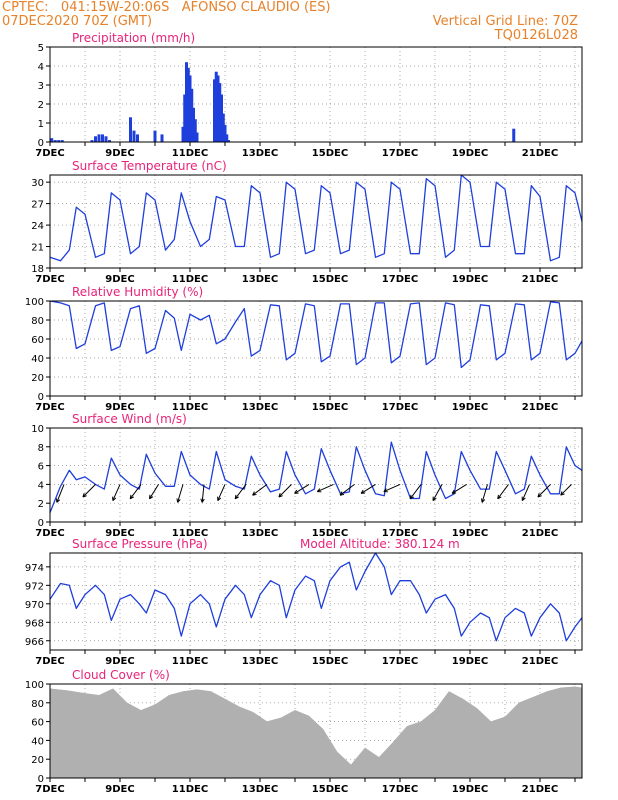  What do you see at coordinates (400, 153) in the screenshot?
I see `precip-xtick-label: 17DEC` at bounding box center [400, 153].